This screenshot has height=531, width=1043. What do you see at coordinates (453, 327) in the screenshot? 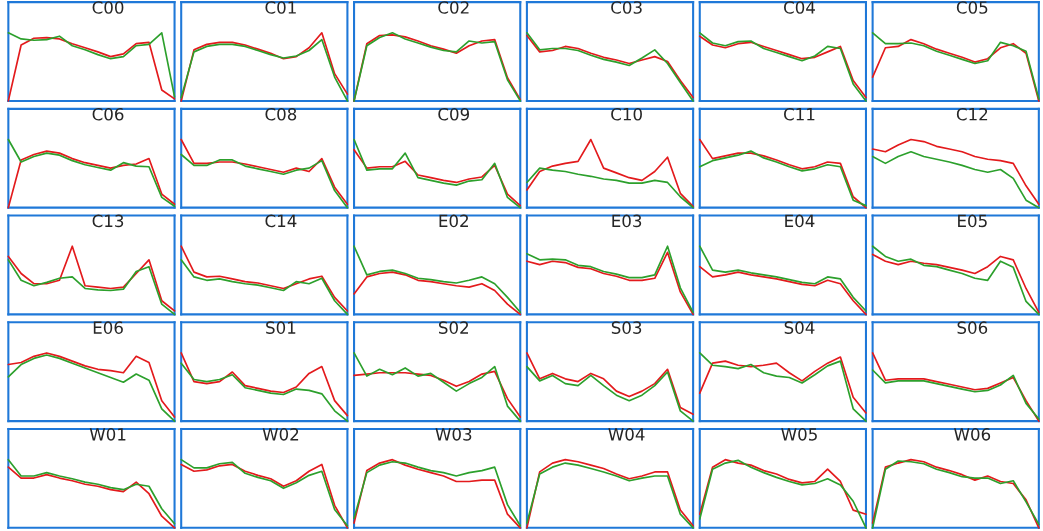
I see `chart-title: S02` at bounding box center [453, 327].